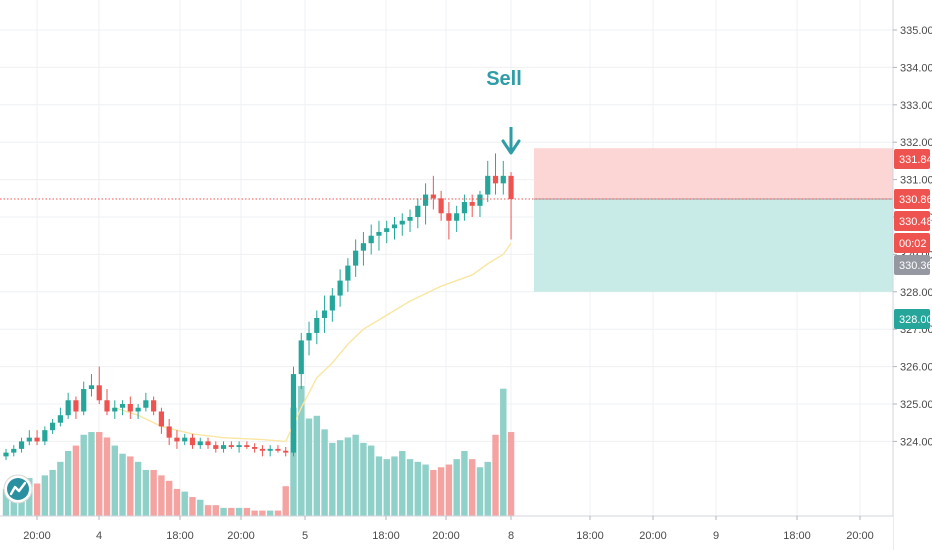 This screenshot has height=550, width=932. I want to click on price-tick-label: 331.00, so click(916, 181).